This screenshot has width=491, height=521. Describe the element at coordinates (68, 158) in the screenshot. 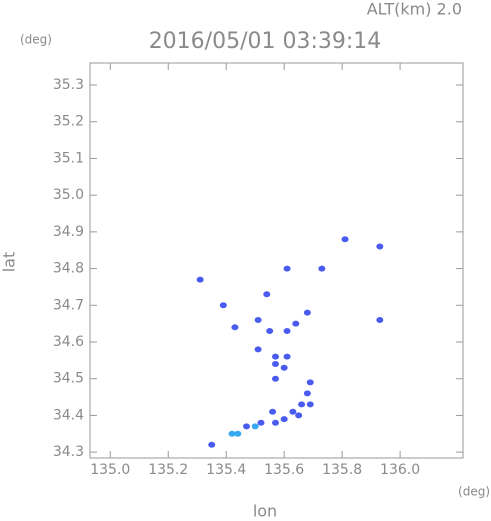

I see `y-tick-label: 35.1` at that location.